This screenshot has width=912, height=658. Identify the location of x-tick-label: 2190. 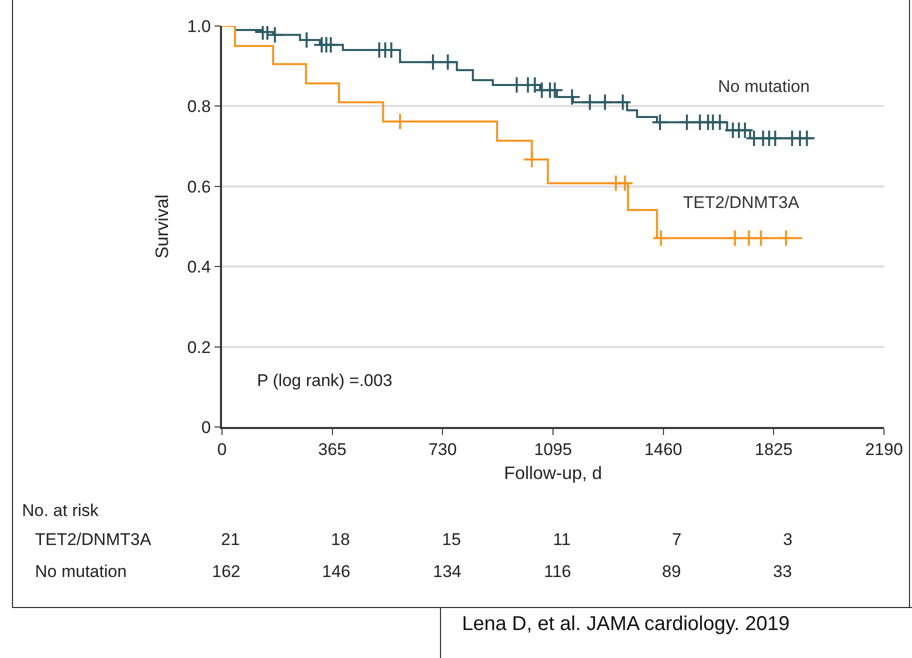
(884, 450).